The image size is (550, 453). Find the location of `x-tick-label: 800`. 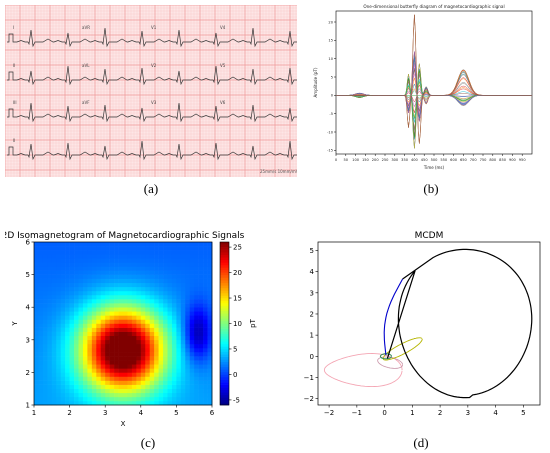

x-tick-label: 800 is located at coordinates (493, 160).